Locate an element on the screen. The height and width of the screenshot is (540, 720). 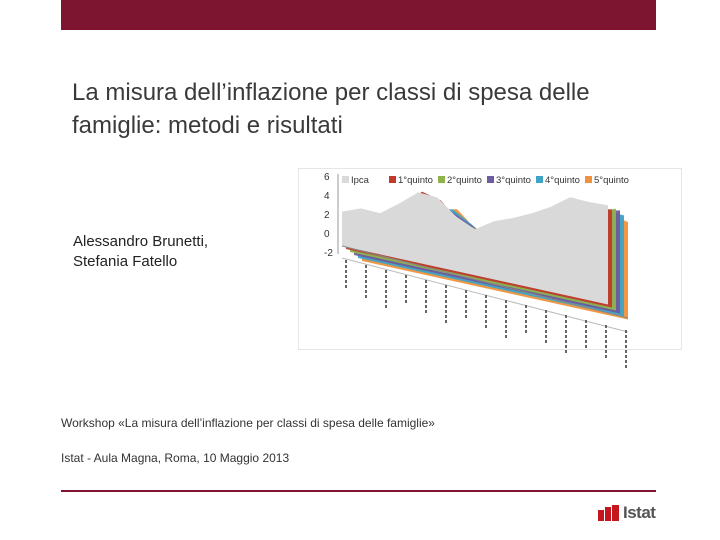
bottom-divider is located at coordinates (358, 491).